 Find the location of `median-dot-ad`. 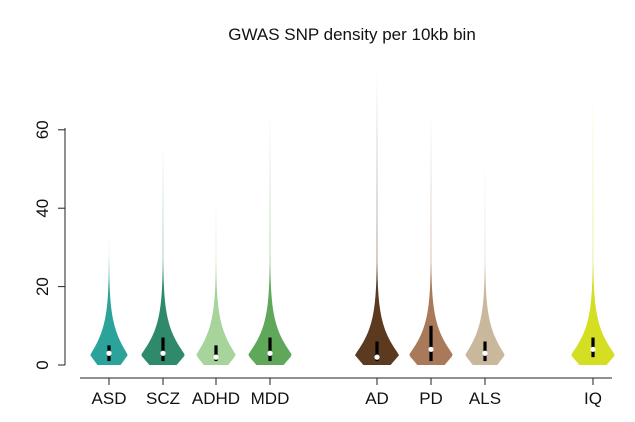

median-dot-ad is located at coordinates (377, 357).